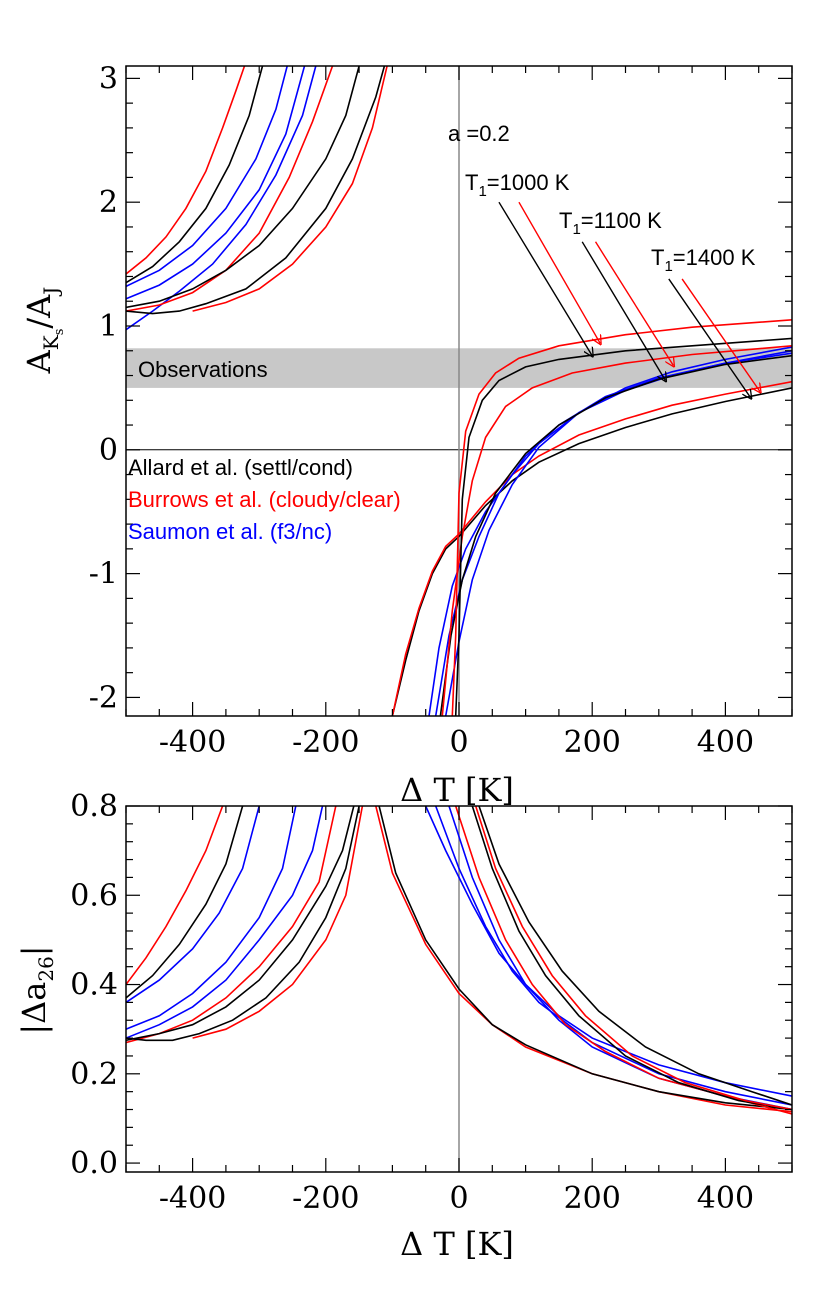 The width and height of the screenshot is (830, 1303). Describe the element at coordinates (34, 950) in the screenshot. I see `bottom-y-title-end: |` at that location.